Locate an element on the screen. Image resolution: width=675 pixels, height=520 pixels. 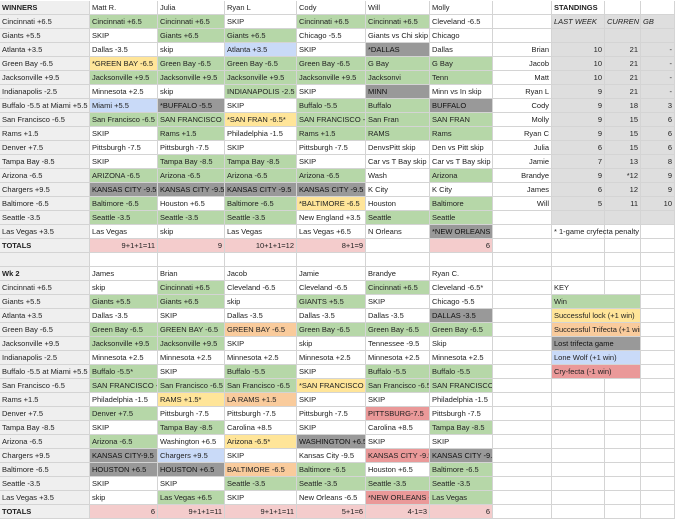
cell: Rams +1.5 is located at coordinates (45, 400).